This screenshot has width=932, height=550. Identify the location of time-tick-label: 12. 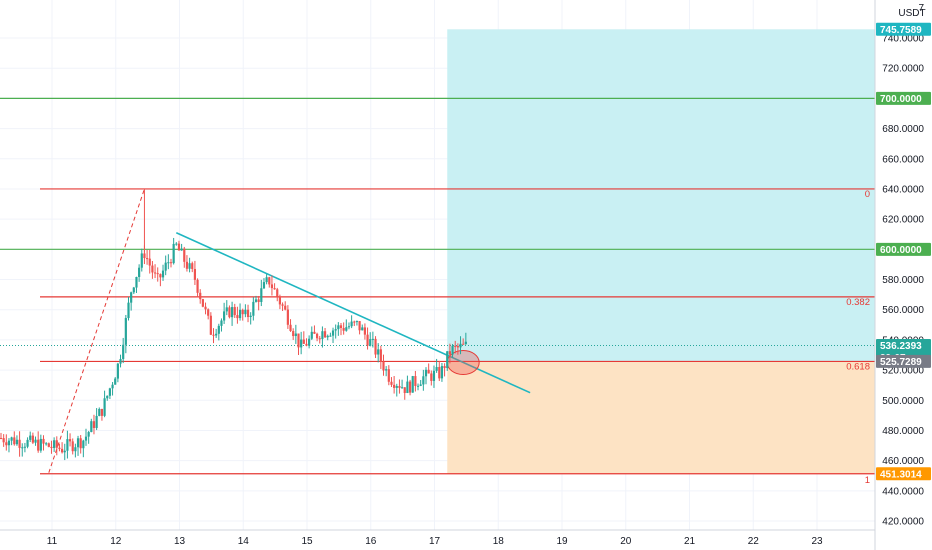
(116, 541).